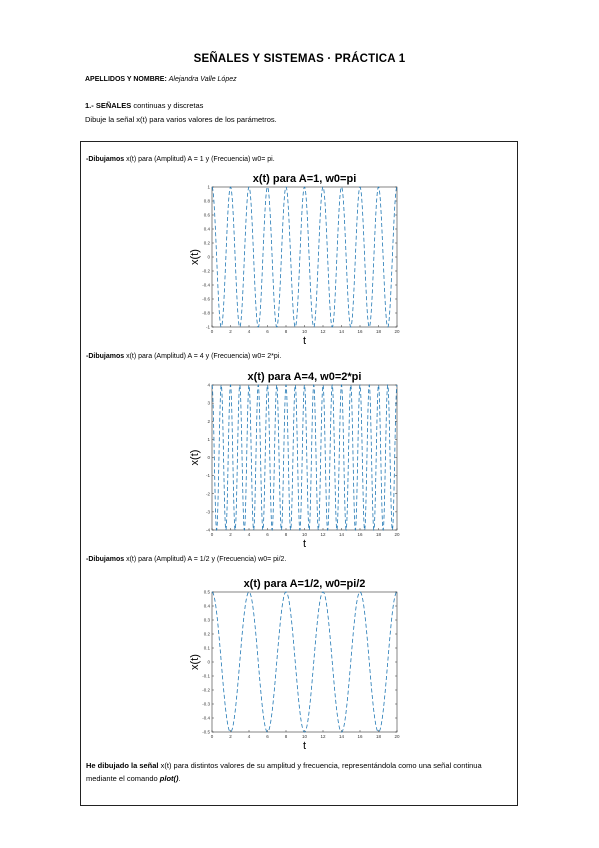  Describe the element at coordinates (207, 648) in the screenshot. I see `y-tick-label: 0.1` at that location.